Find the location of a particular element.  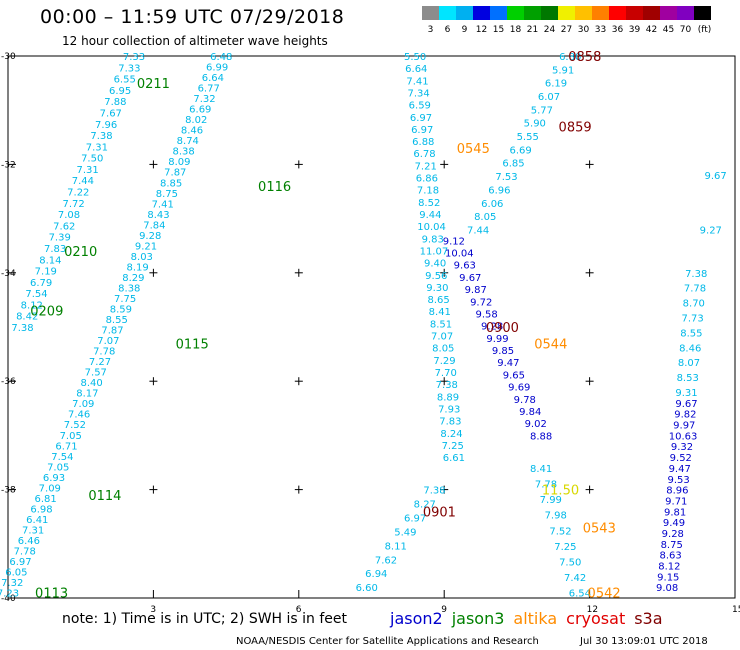

swh-value: 7.57 is located at coordinates (96, 373).